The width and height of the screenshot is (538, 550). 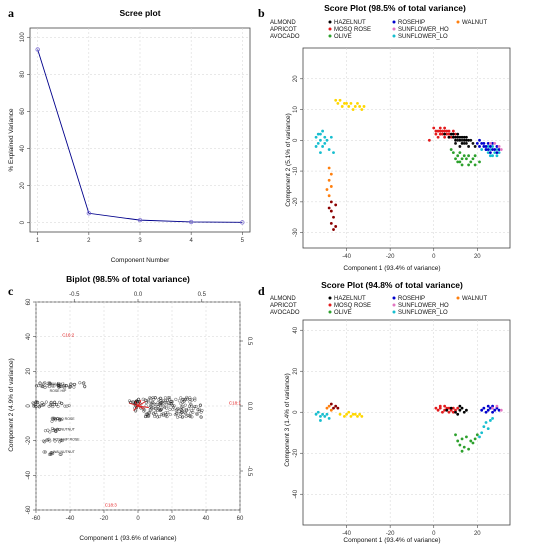 What do you see at coordinates (423, 306) in the screenshot?
I see `score-d-legend-label: SUNFLOWER_HO` at bounding box center [423, 306].